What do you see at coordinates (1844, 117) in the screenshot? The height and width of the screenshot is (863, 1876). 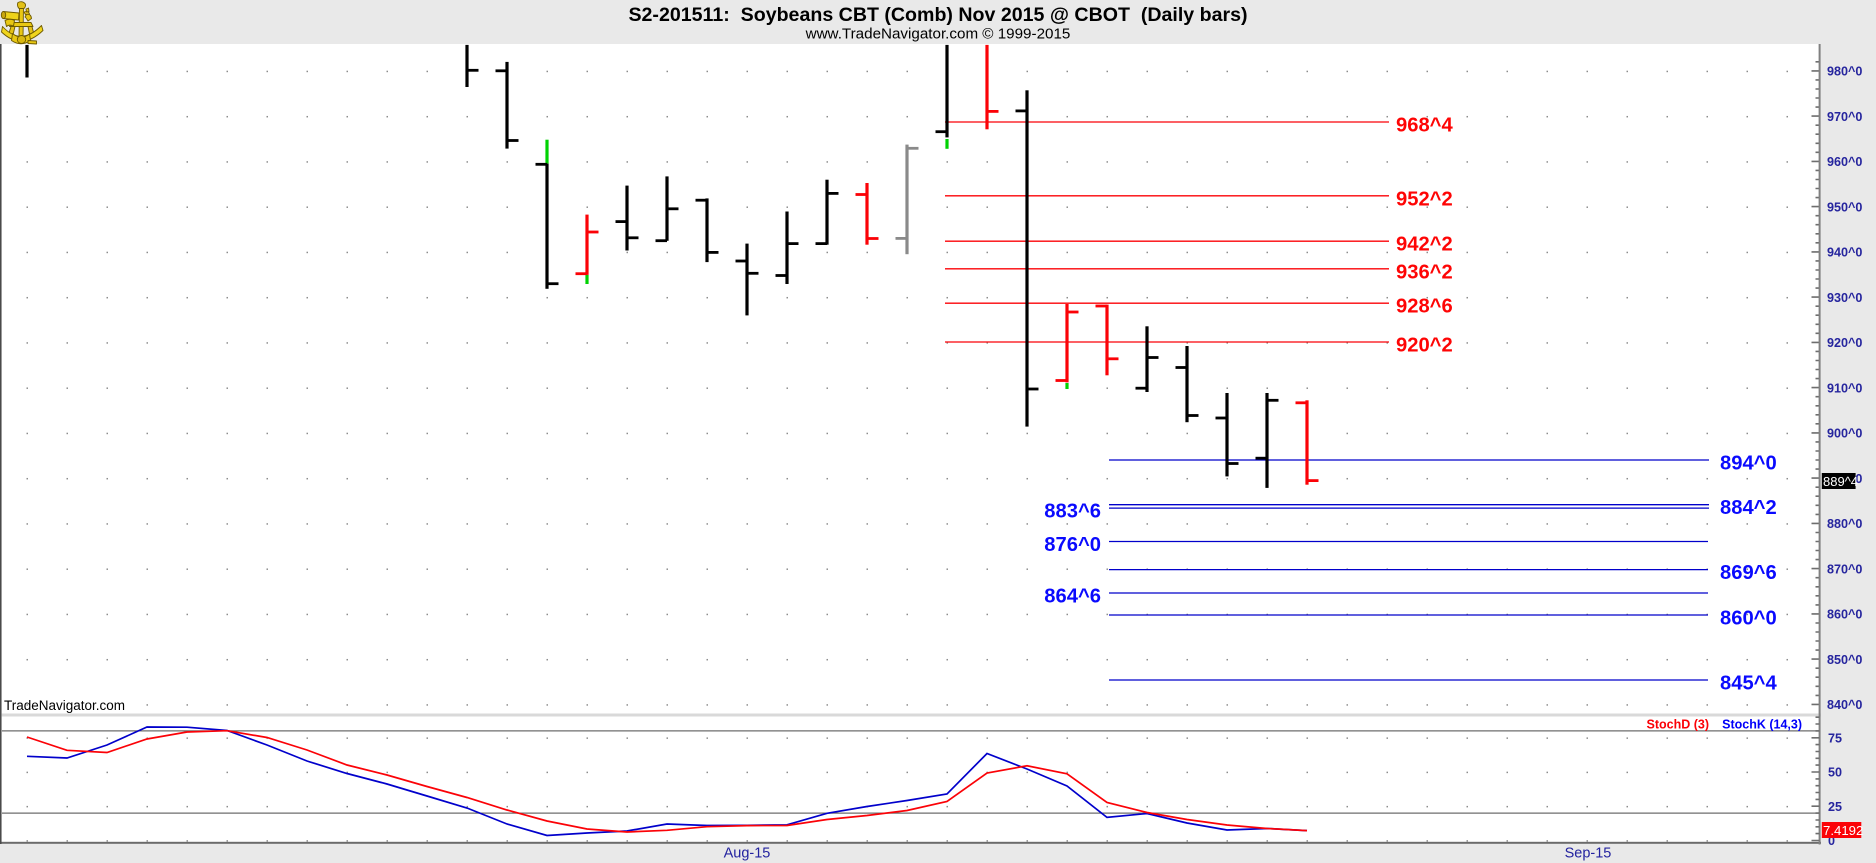 I see `svg-text: 970^0` at bounding box center [1844, 117].